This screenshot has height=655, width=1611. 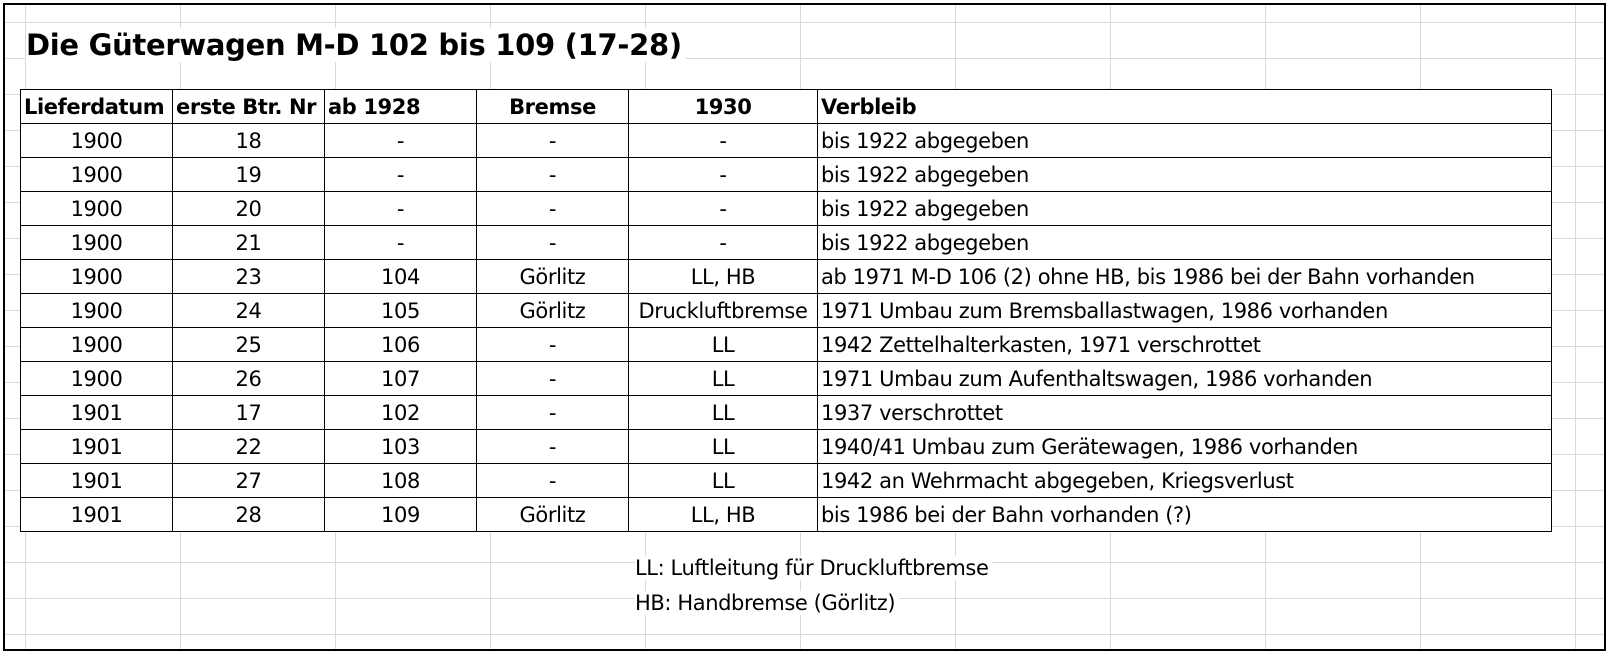 What do you see at coordinates (248, 378) in the screenshot?
I see `table-cell: 26` at bounding box center [248, 378].